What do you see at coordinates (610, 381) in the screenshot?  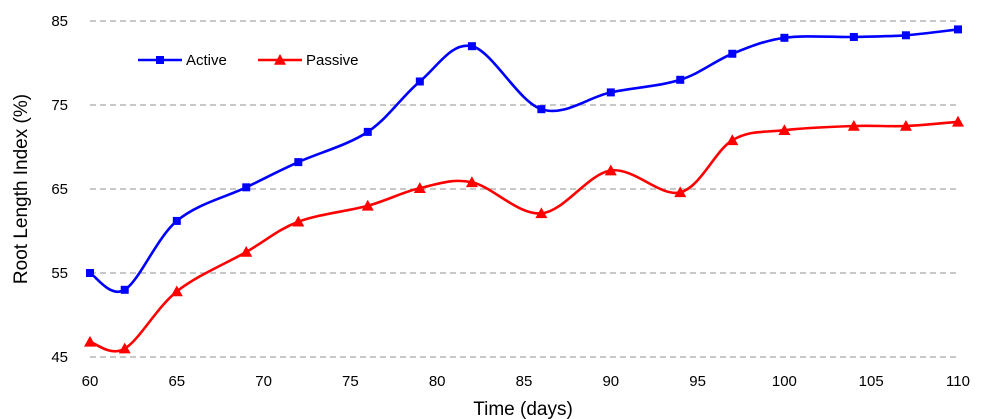 I see `x-tick-label: 90` at bounding box center [610, 381].